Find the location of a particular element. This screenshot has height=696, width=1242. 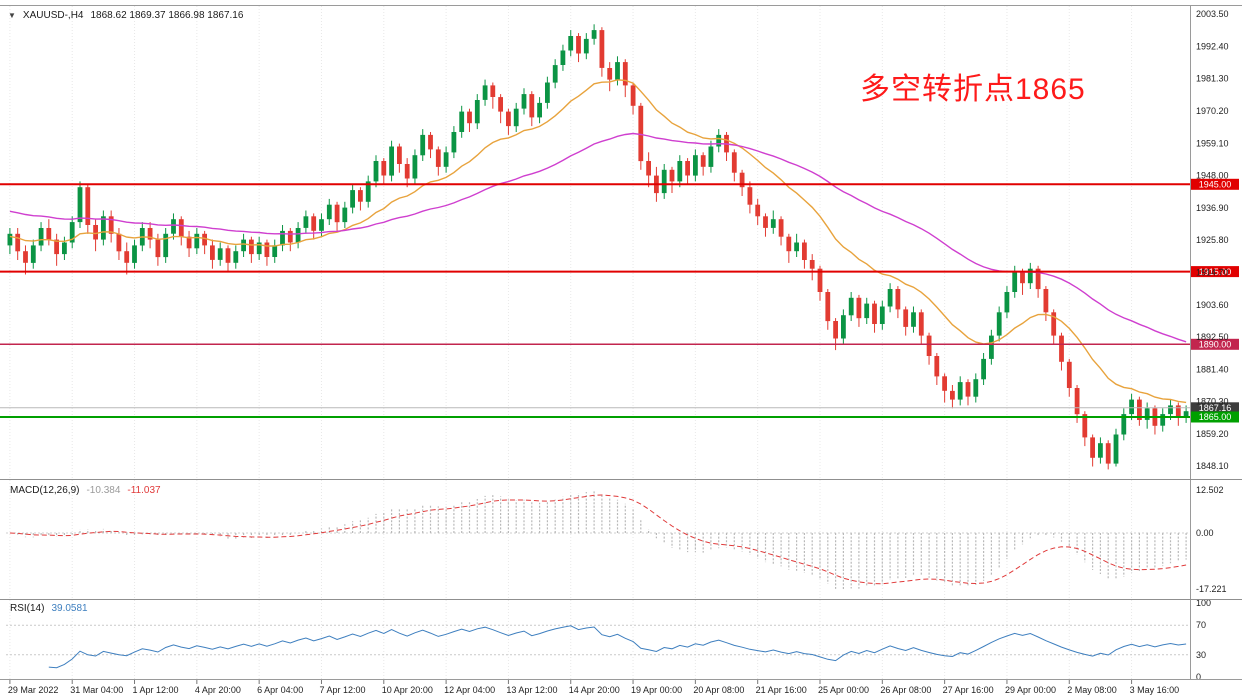

svg-text: 6 Apr 04:00 is located at coordinates (280, 690).